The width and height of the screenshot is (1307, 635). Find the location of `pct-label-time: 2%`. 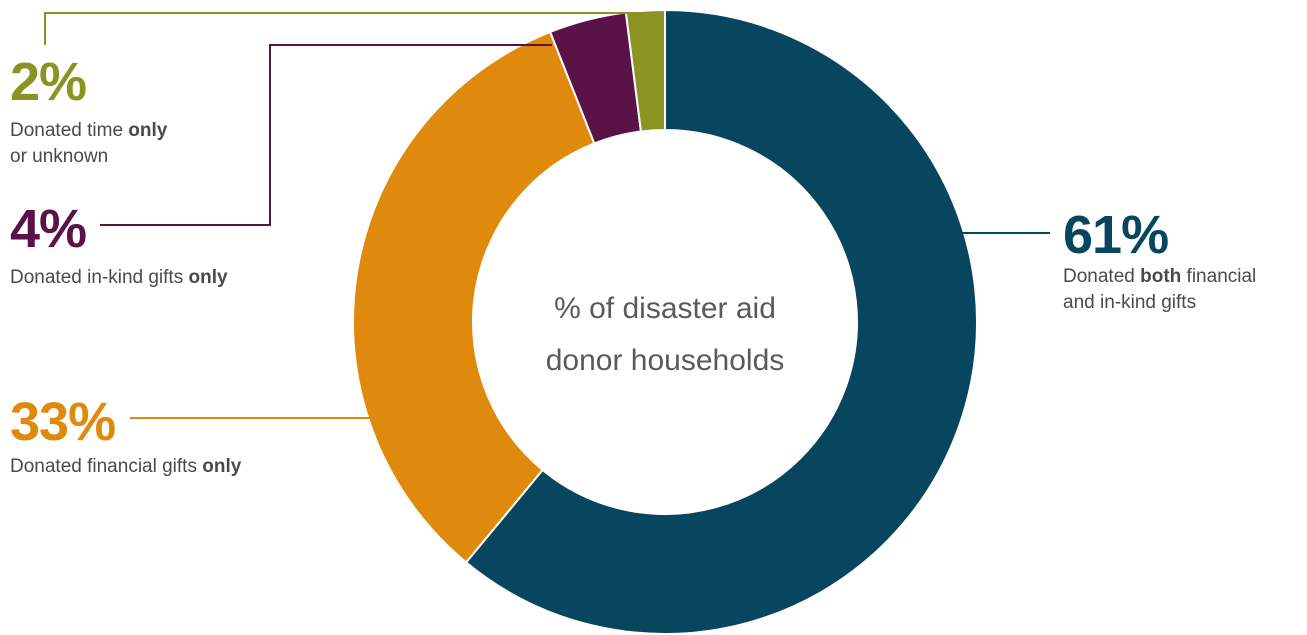

pct-label-time: 2% is located at coordinates (48, 82).